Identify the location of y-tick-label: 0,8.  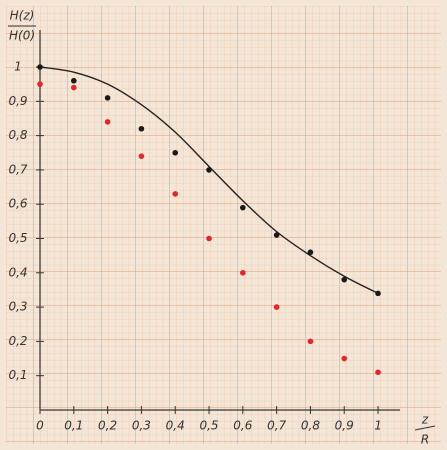
(17, 135).